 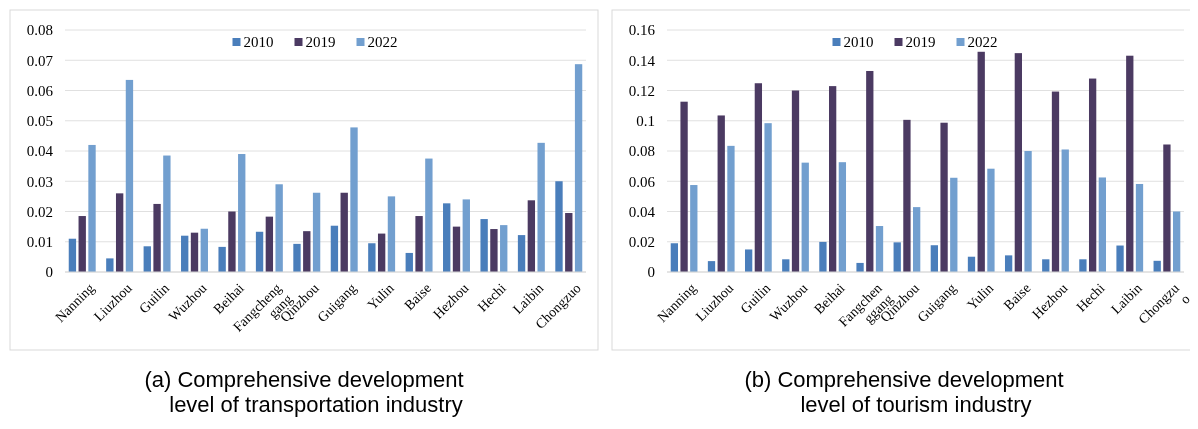 I want to click on x-tick-label: Yulin, so click(x=980, y=296).